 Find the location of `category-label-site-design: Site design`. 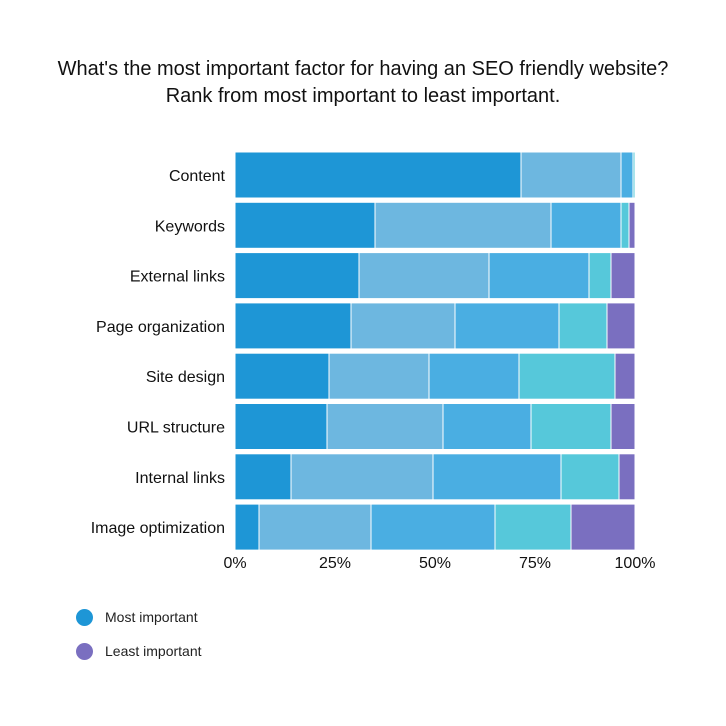

category-label-site-design: Site design is located at coordinates (185, 377).